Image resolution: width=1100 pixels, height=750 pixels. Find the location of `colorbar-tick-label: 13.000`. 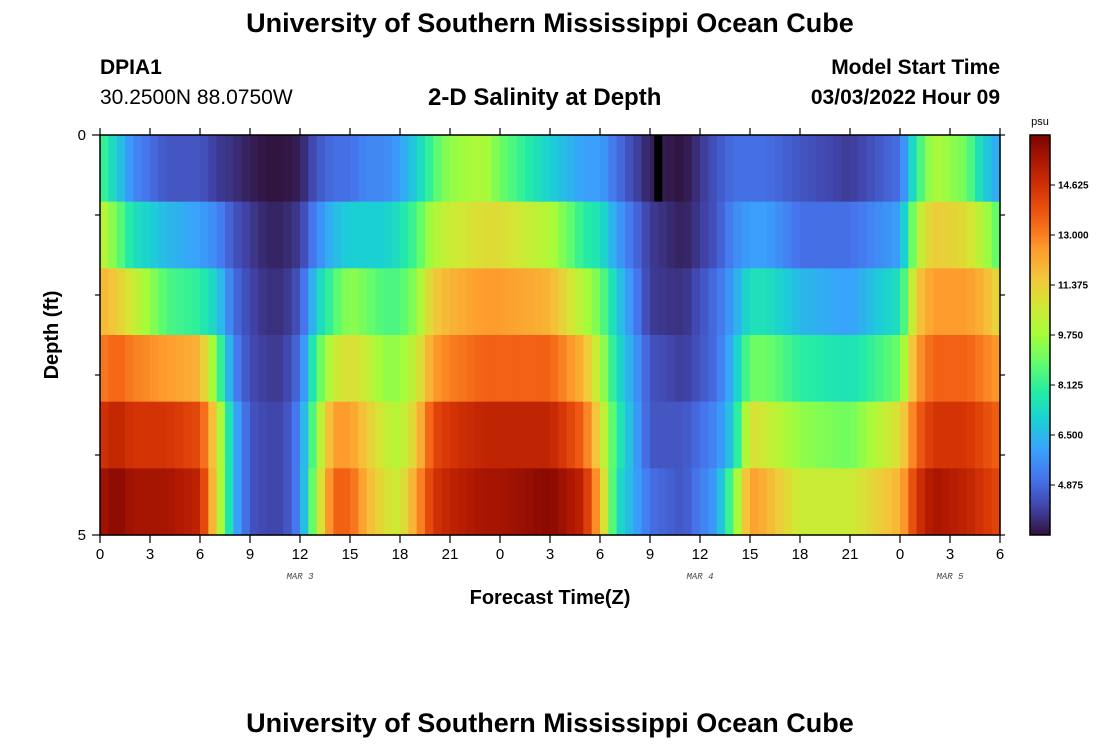

colorbar-tick-label: 13.000 is located at coordinates (1073, 236).